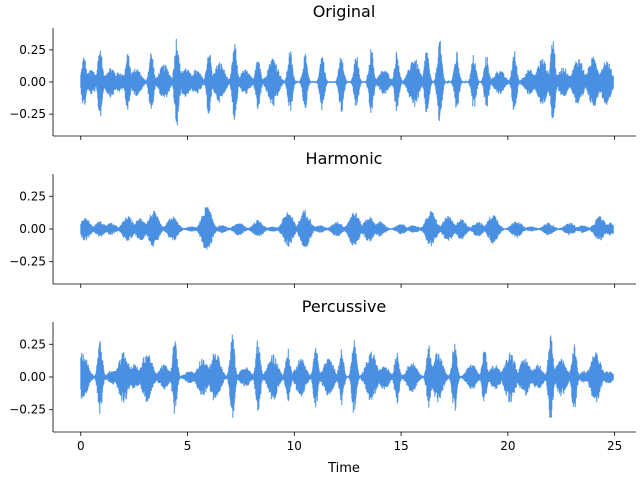 This screenshot has width=640, height=480. Describe the element at coordinates (349, 442) in the screenshot. I see `x-ticks: 0 5 10 15 20 25` at that location.